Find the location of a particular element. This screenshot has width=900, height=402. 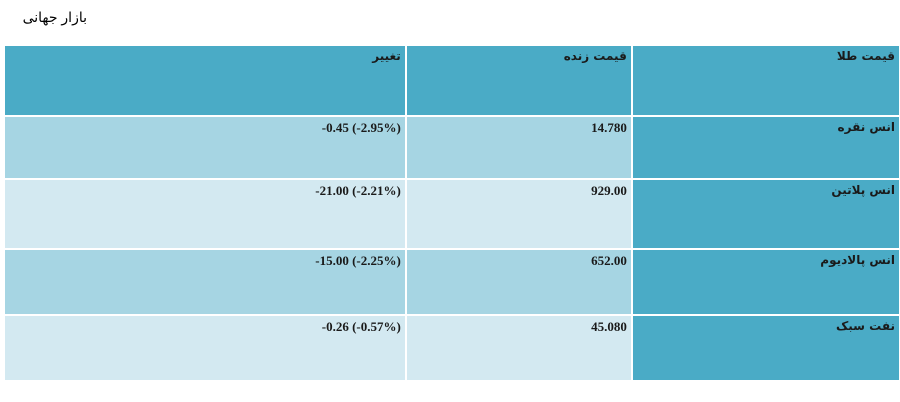

row-name: انس نقره is located at coordinates (765, 147).